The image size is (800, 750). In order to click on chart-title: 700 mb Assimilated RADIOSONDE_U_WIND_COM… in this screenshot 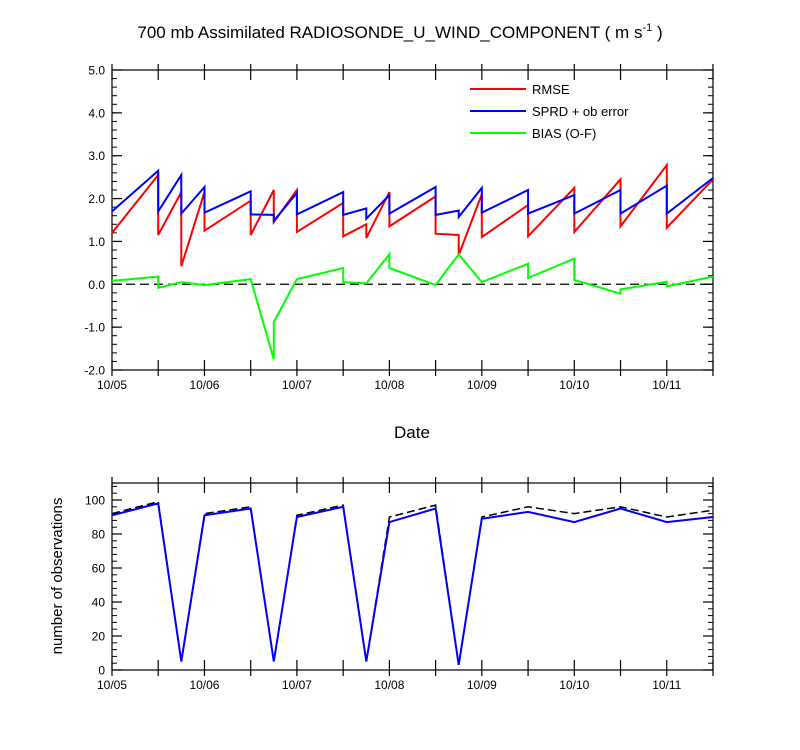, I will do `click(399, 32)`.